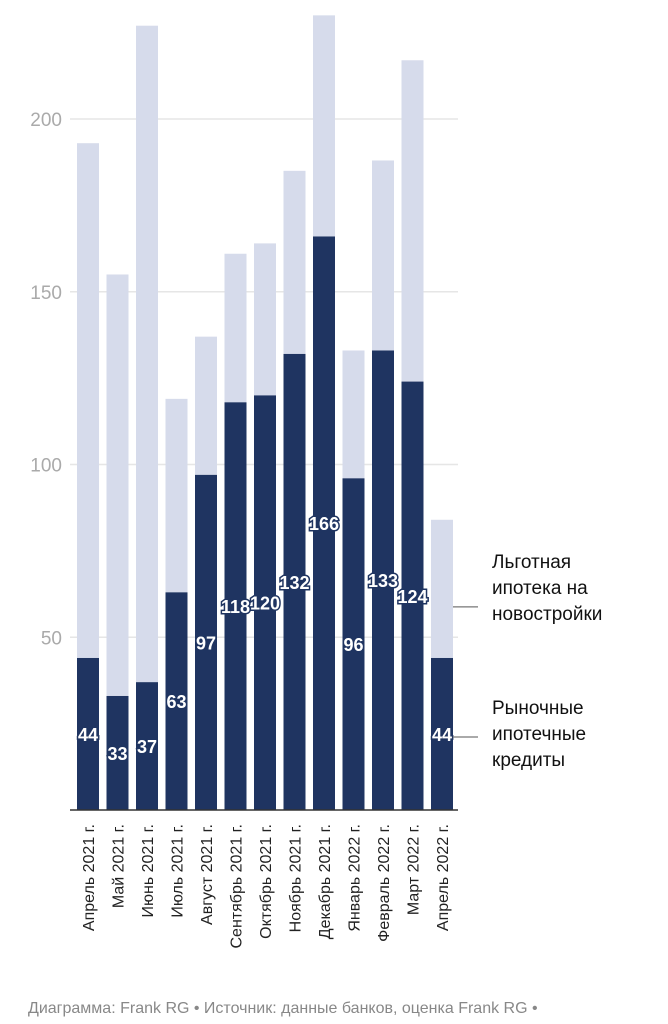 The height and width of the screenshot is (1024, 668). Describe the element at coordinates (539, 734) in the screenshot. I see `legend-market-label: Рыночные ипотечные кредиты` at that location.